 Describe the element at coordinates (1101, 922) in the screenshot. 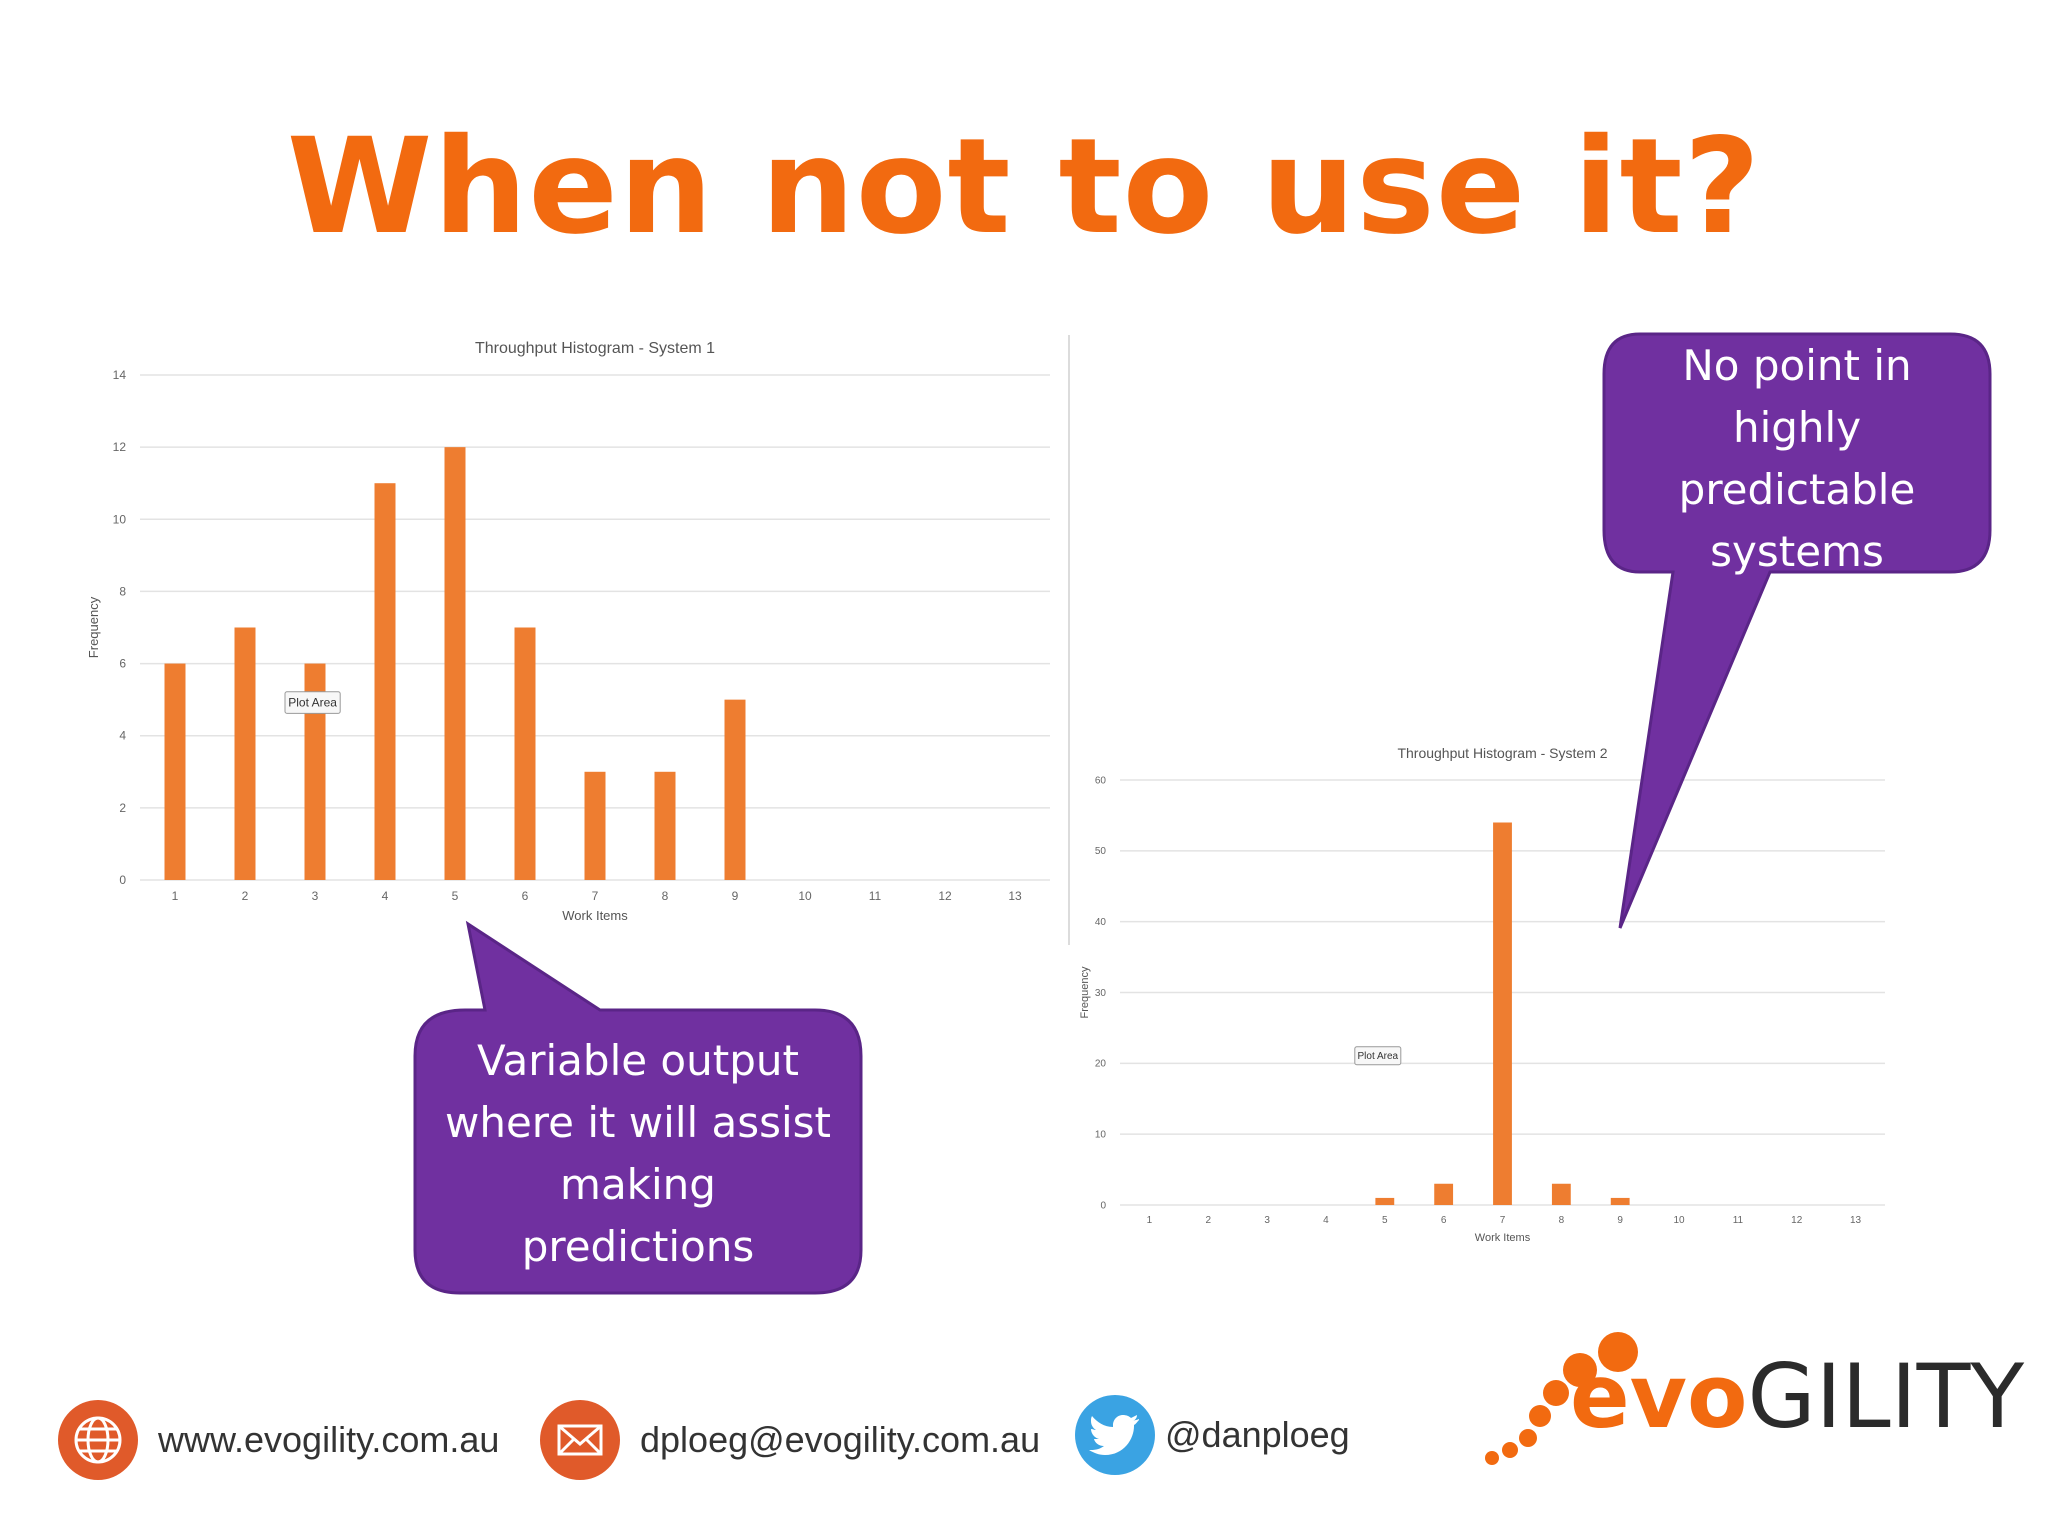

I see `y-tick-label: 40` at that location.